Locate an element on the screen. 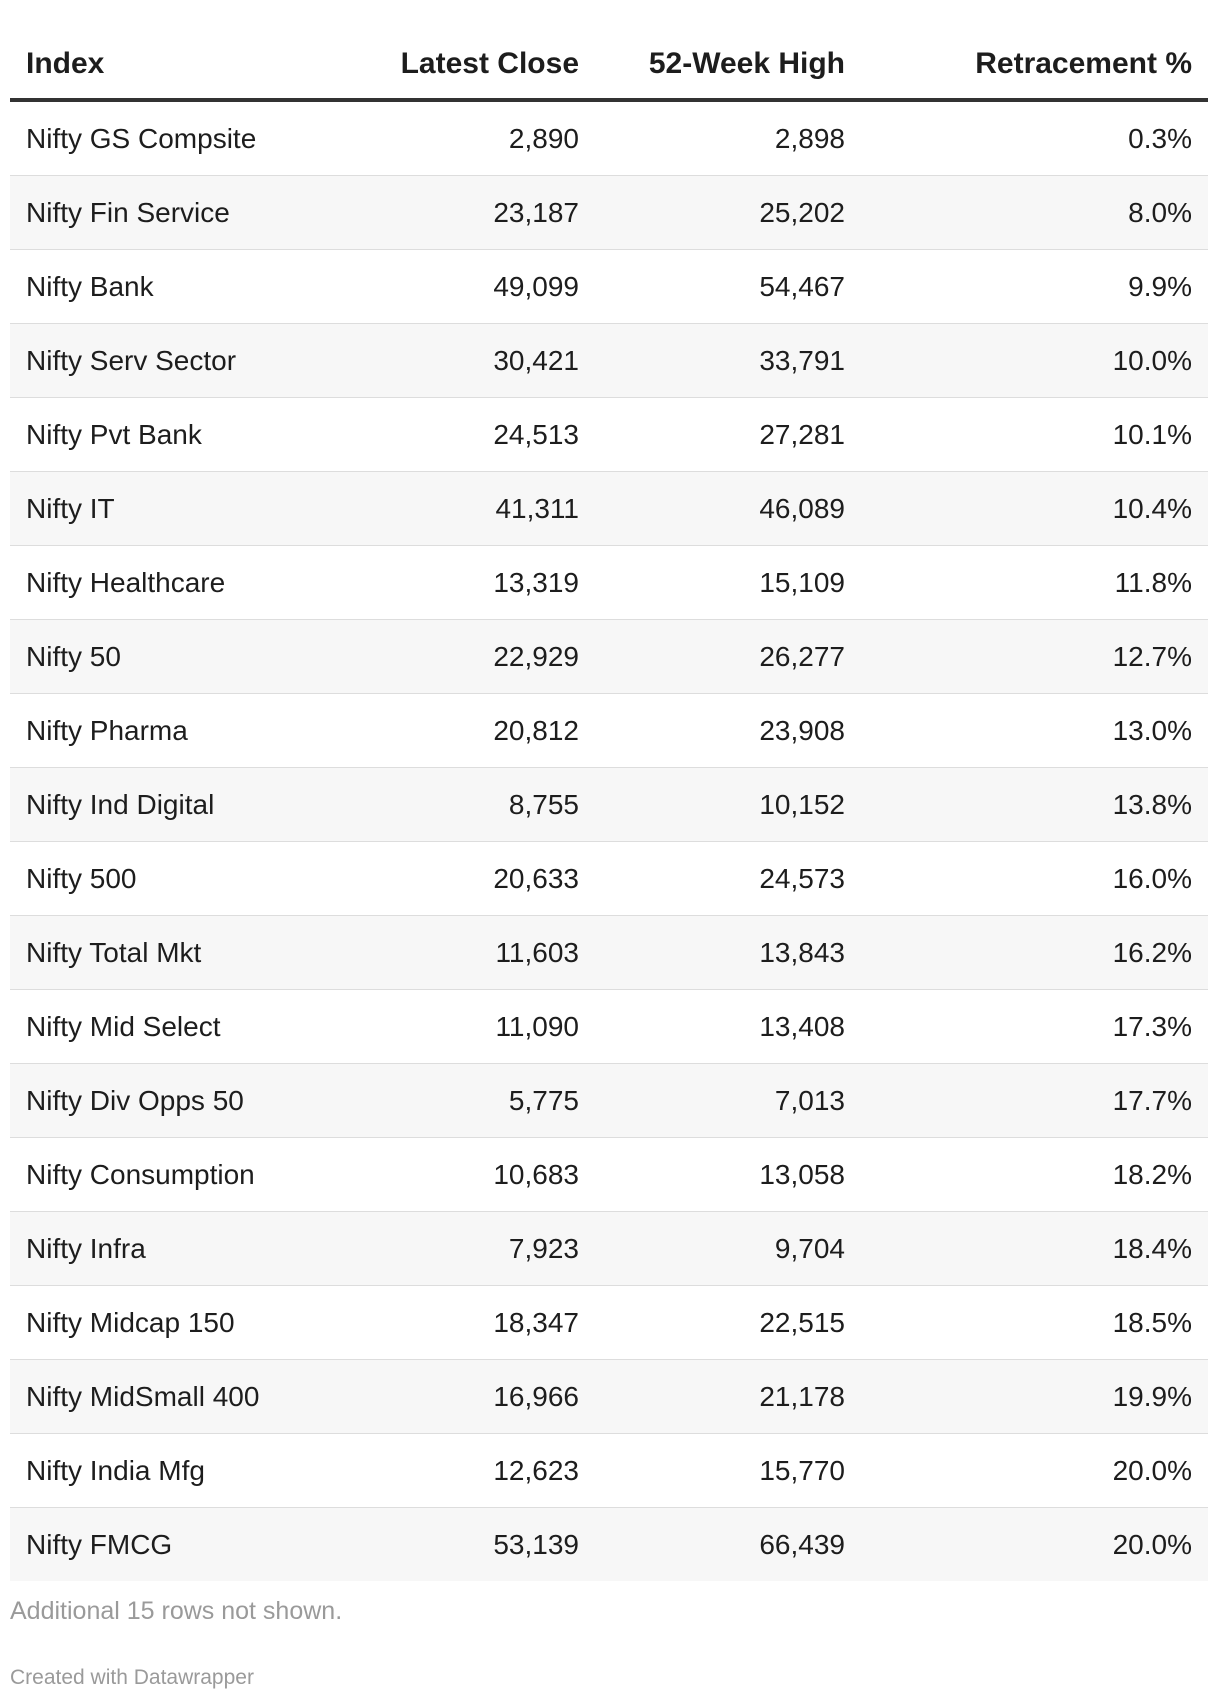 The image size is (1220, 1706). cell-52-week-high: 46,089 is located at coordinates (728, 508).